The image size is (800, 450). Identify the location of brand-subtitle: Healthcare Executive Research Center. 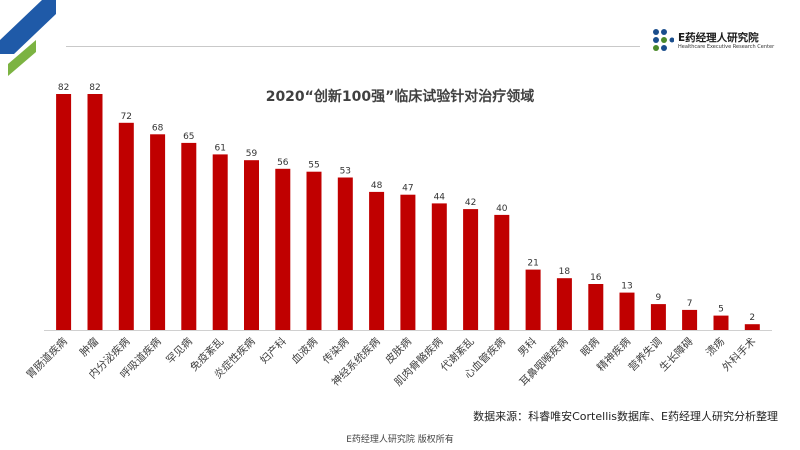
(726, 47).